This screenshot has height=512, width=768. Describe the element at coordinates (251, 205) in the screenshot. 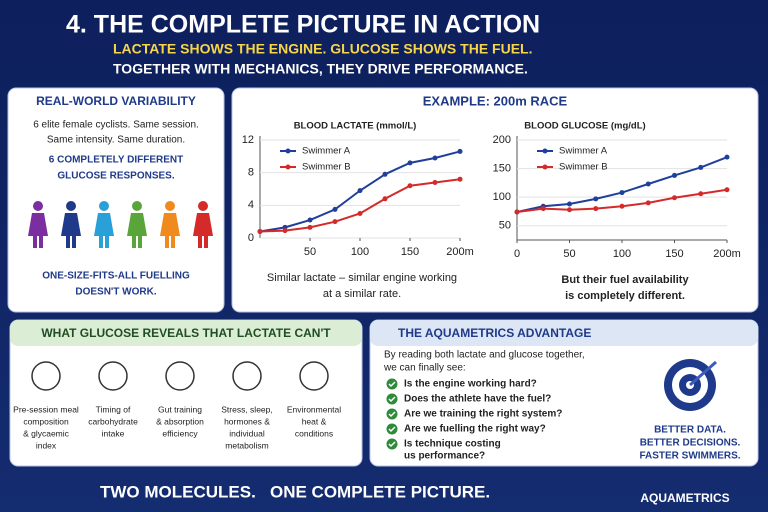

I see `y-tick-label: 4` at that location.